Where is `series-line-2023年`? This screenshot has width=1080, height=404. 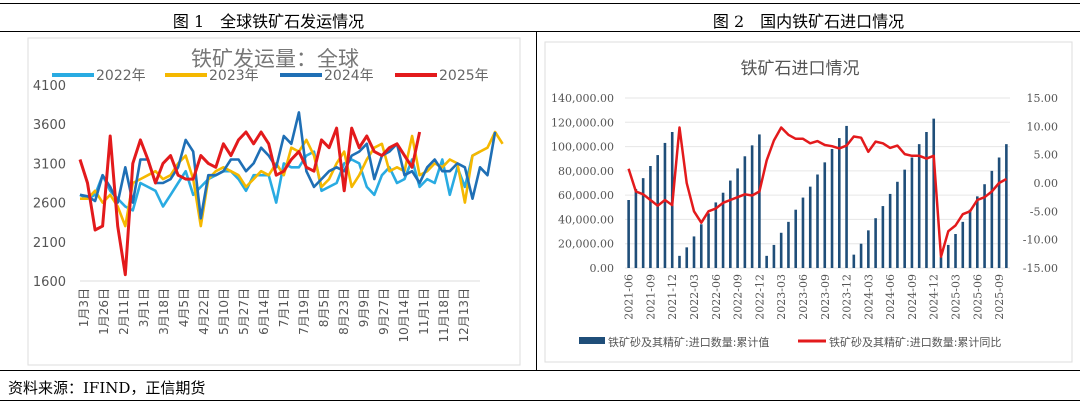
series-line-2023年 is located at coordinates (292, 179).